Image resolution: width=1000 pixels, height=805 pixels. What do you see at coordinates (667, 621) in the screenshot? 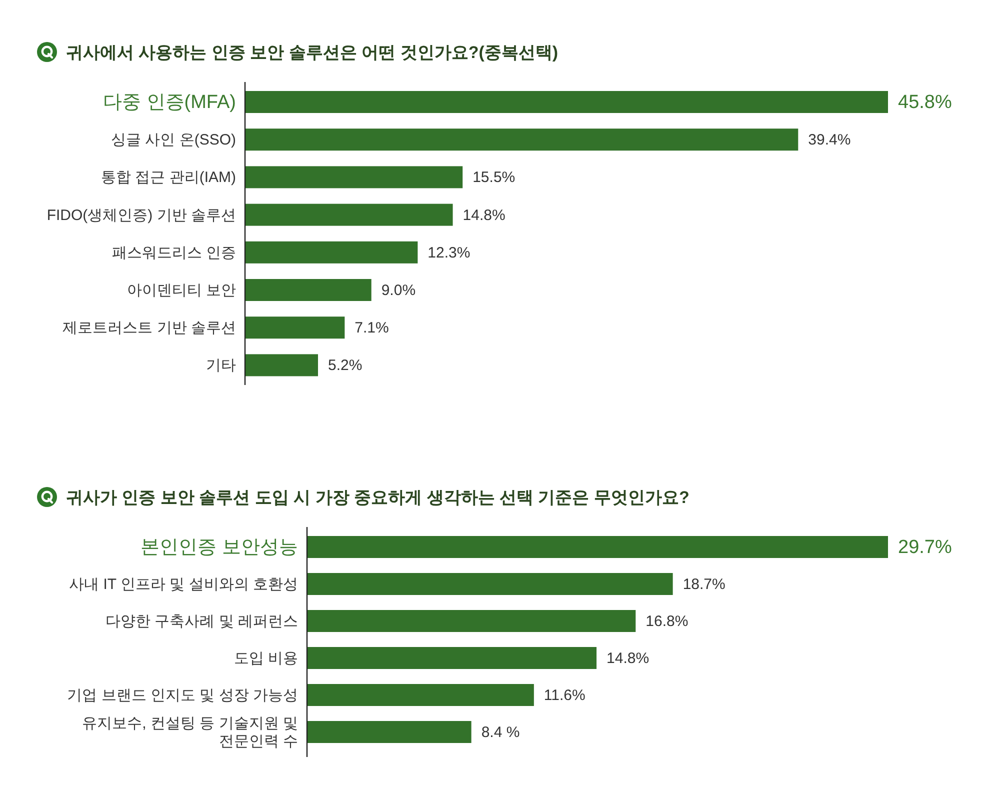
I see `data-label: 16.8%` at bounding box center [667, 621].